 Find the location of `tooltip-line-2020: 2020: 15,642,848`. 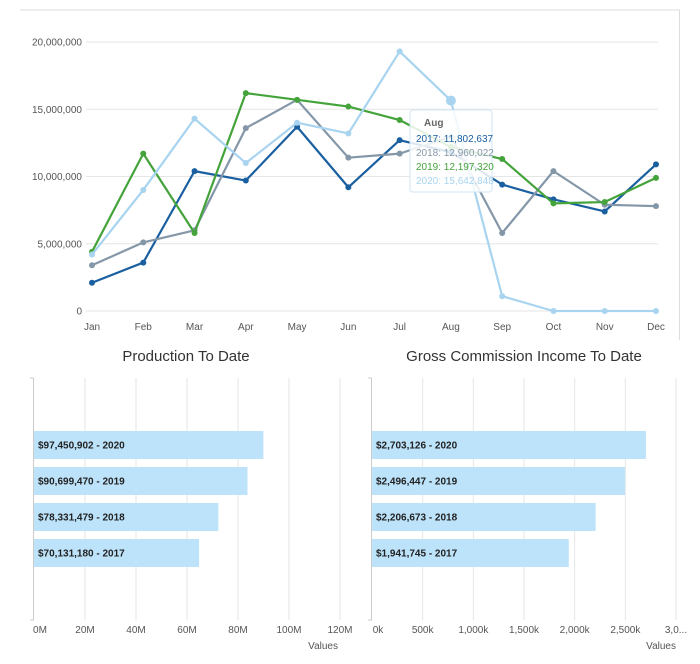

tooltip-line-2020: 2020: 15,642,848 is located at coordinates (455, 181).